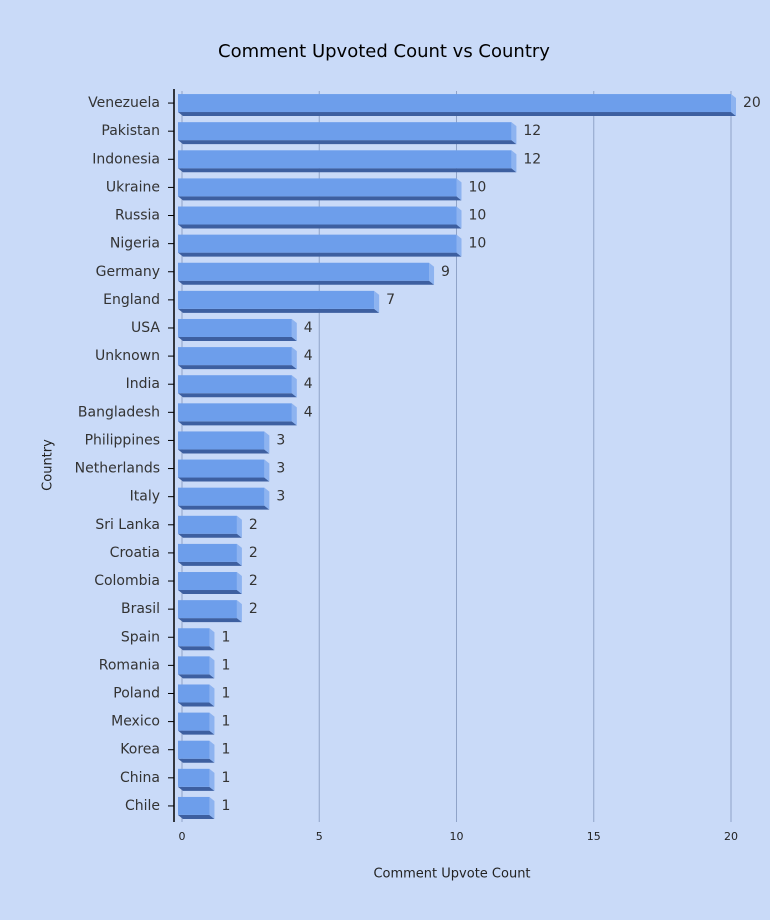 The width and height of the screenshot is (770, 920). What do you see at coordinates (129, 665) in the screenshot?
I see `y-tick-label: Romania` at bounding box center [129, 665].